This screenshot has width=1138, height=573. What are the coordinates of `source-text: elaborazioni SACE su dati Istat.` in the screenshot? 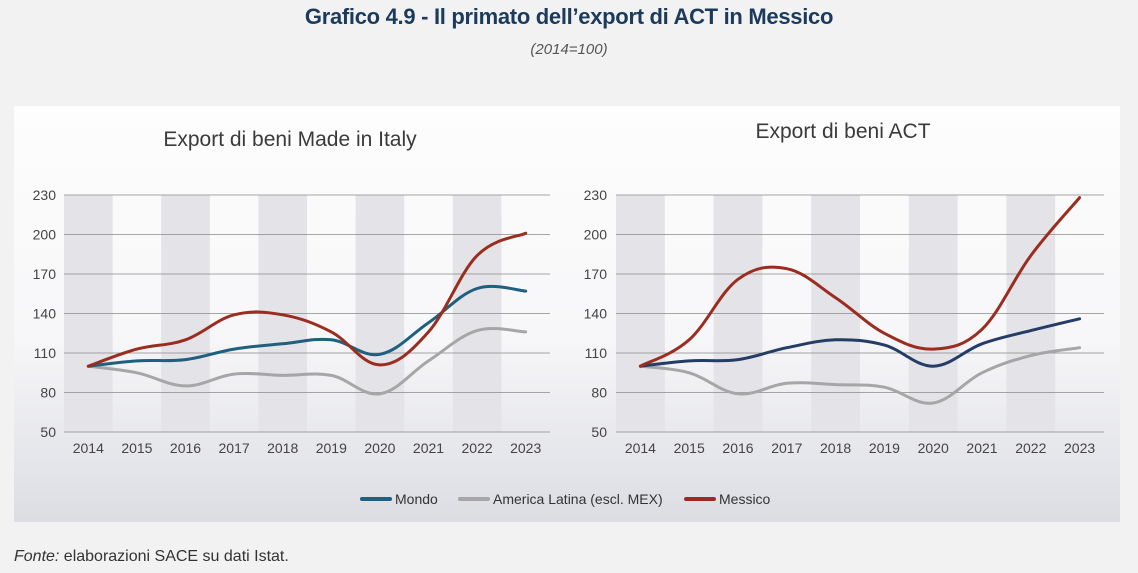 It's located at (174, 556).